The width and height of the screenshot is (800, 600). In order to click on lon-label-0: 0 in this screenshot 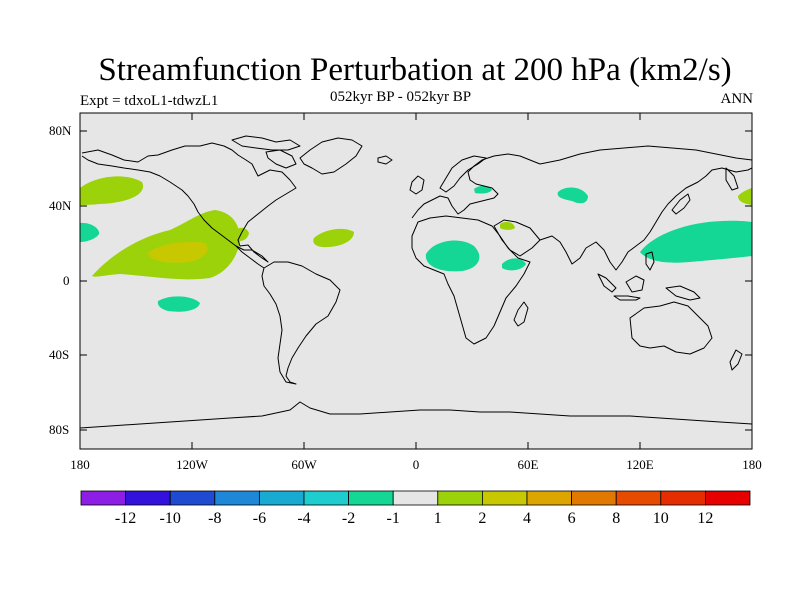, I will do `click(416, 464)`.